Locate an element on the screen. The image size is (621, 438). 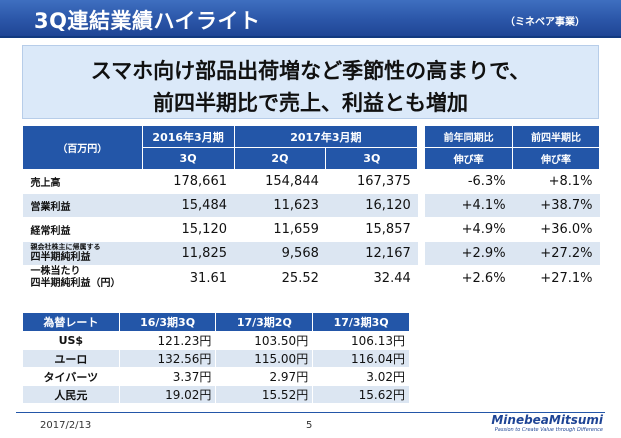
page-number: 5 is located at coordinates (309, 425).